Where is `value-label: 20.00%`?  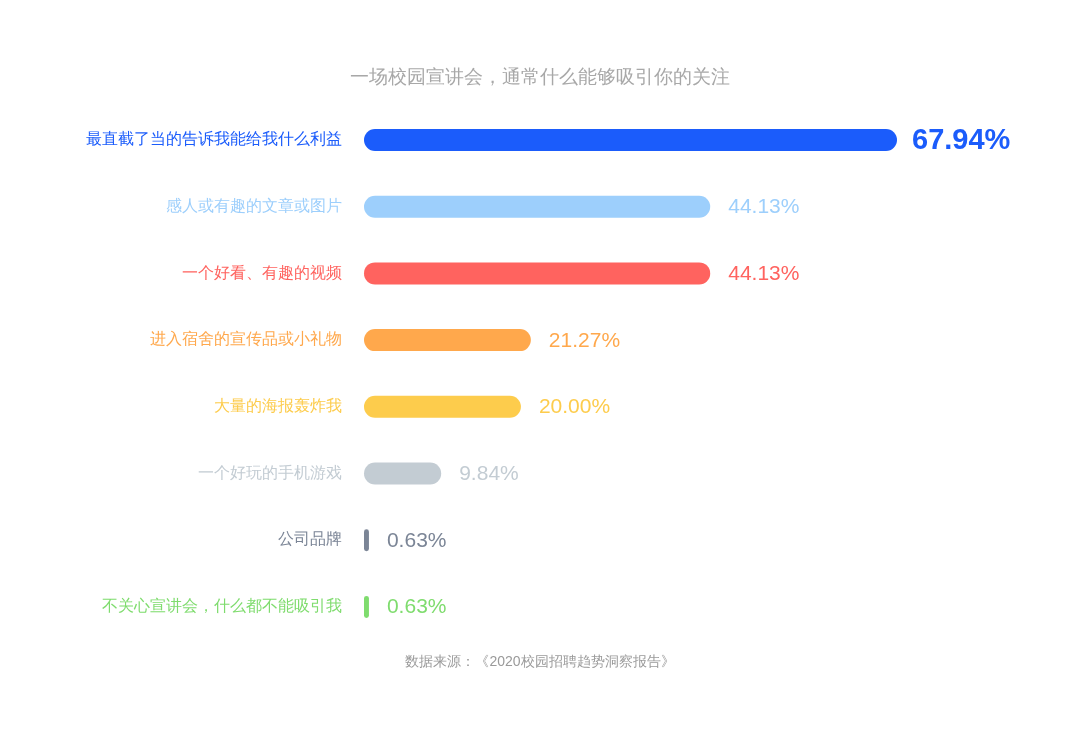 value-label: 20.00% is located at coordinates (574, 406).